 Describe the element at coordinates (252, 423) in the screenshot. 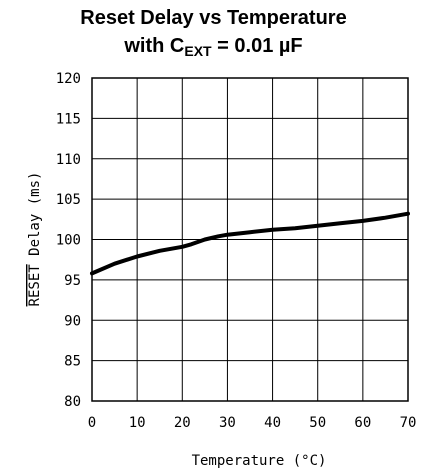

I see `x-tick-labels: 0 10 20 30 40 50 60 70` at that location.